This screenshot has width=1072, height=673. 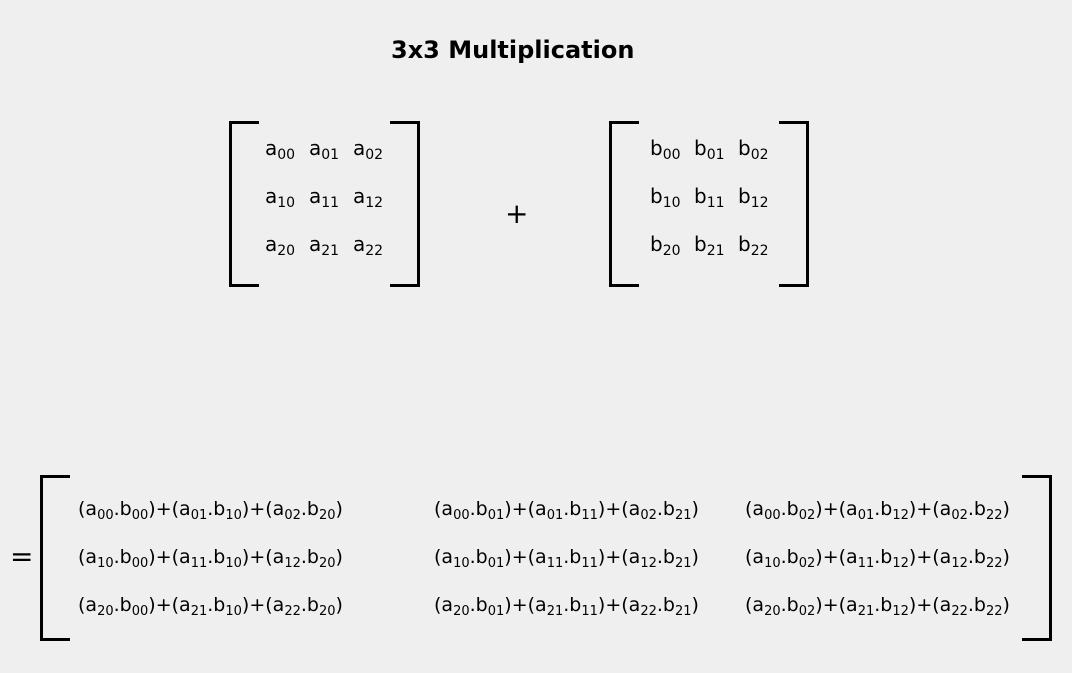 What do you see at coordinates (210, 606) in the screenshot?
I see `result-cell-2-0: (a20.b00)+(a21.b10)+(a22.b20)` at bounding box center [210, 606].